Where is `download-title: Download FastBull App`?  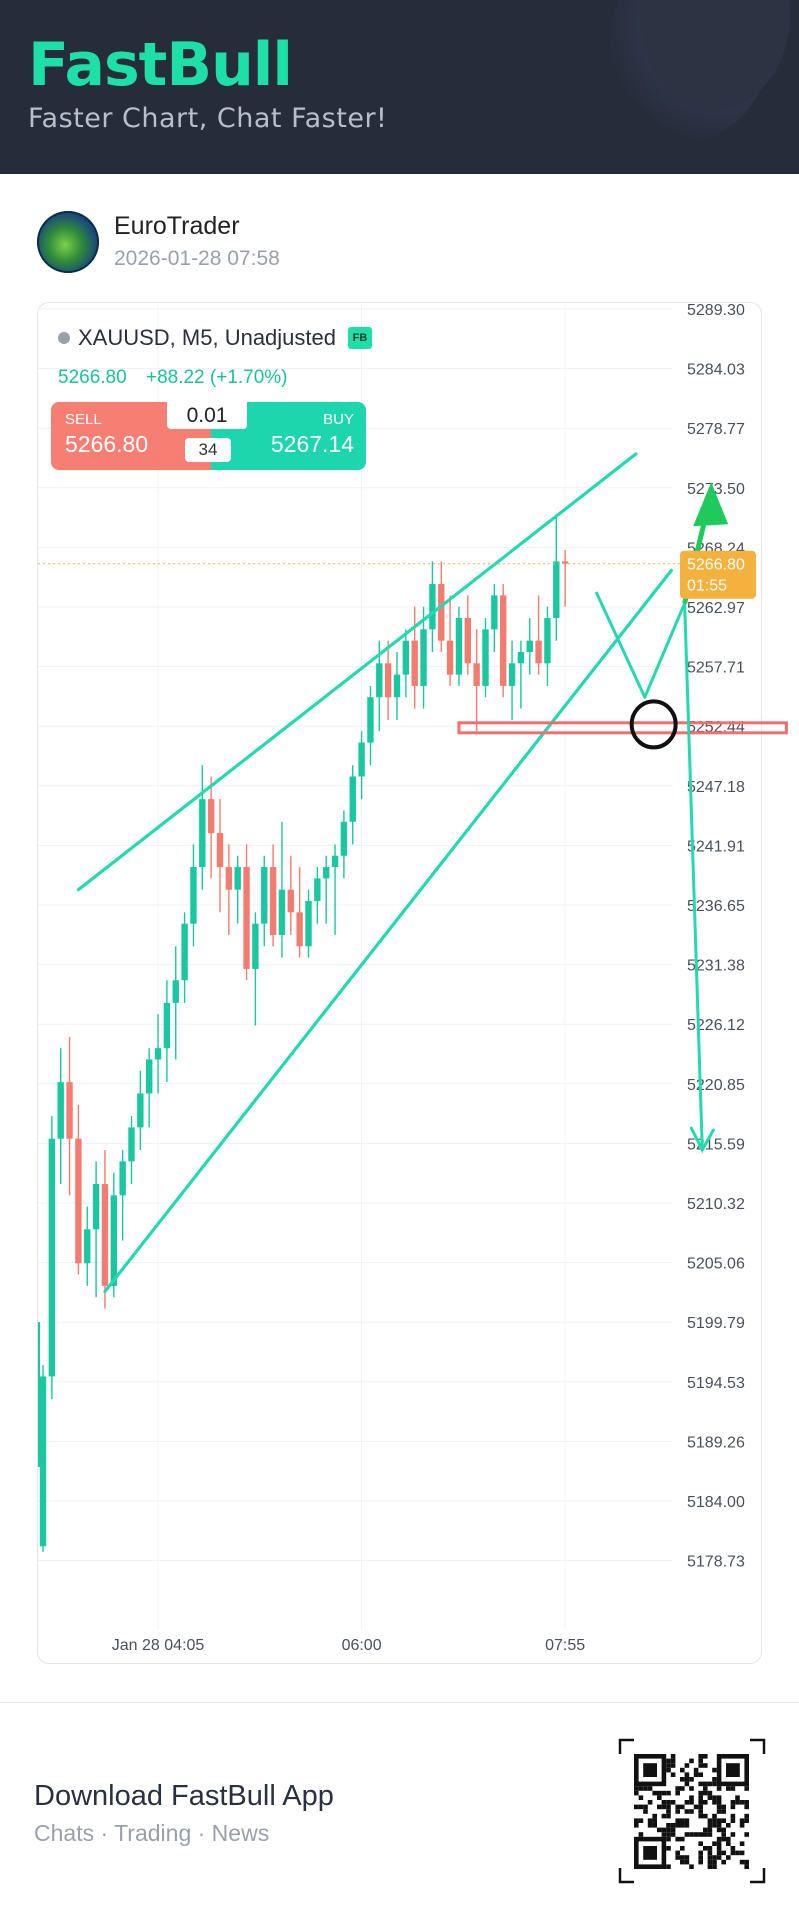 download-title: Download FastBull App is located at coordinates (184, 1796).